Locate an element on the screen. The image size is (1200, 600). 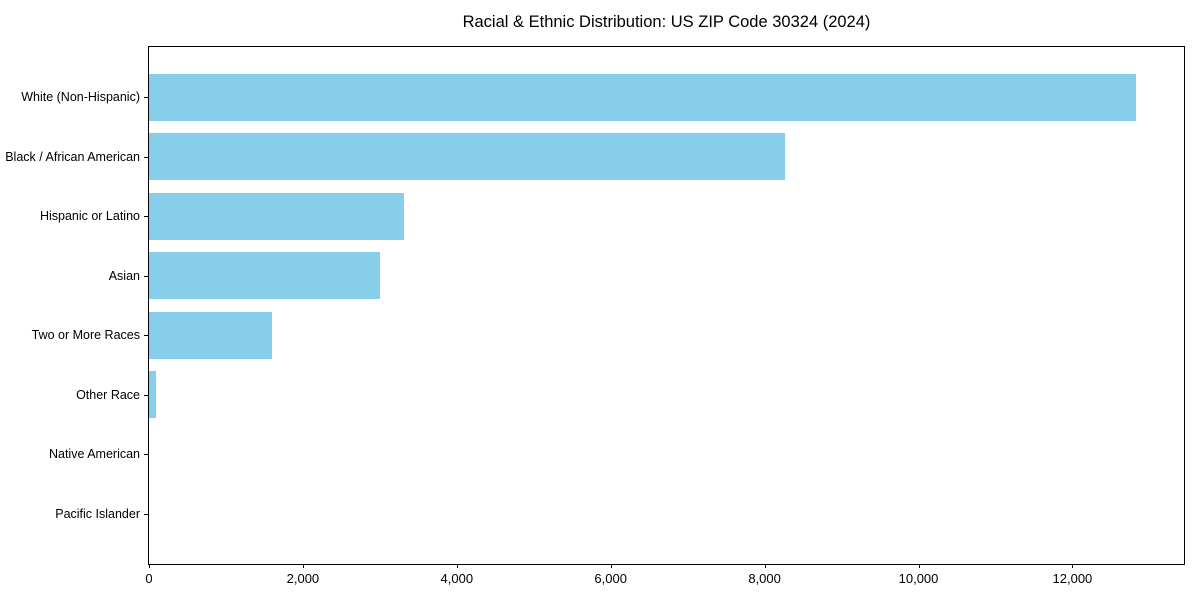
category-label: Native American is located at coordinates (94, 454).